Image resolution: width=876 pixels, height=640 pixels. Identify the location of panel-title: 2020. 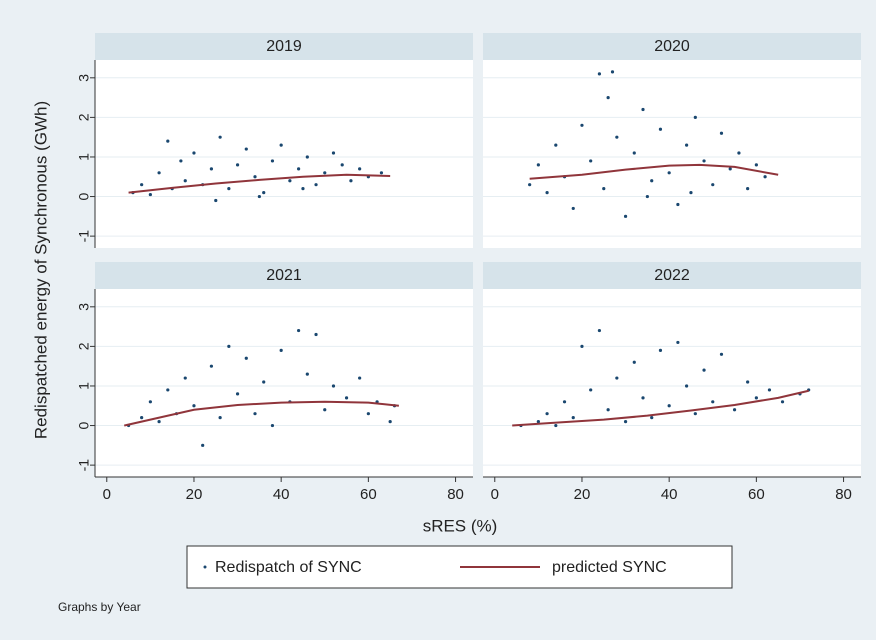
(672, 46).